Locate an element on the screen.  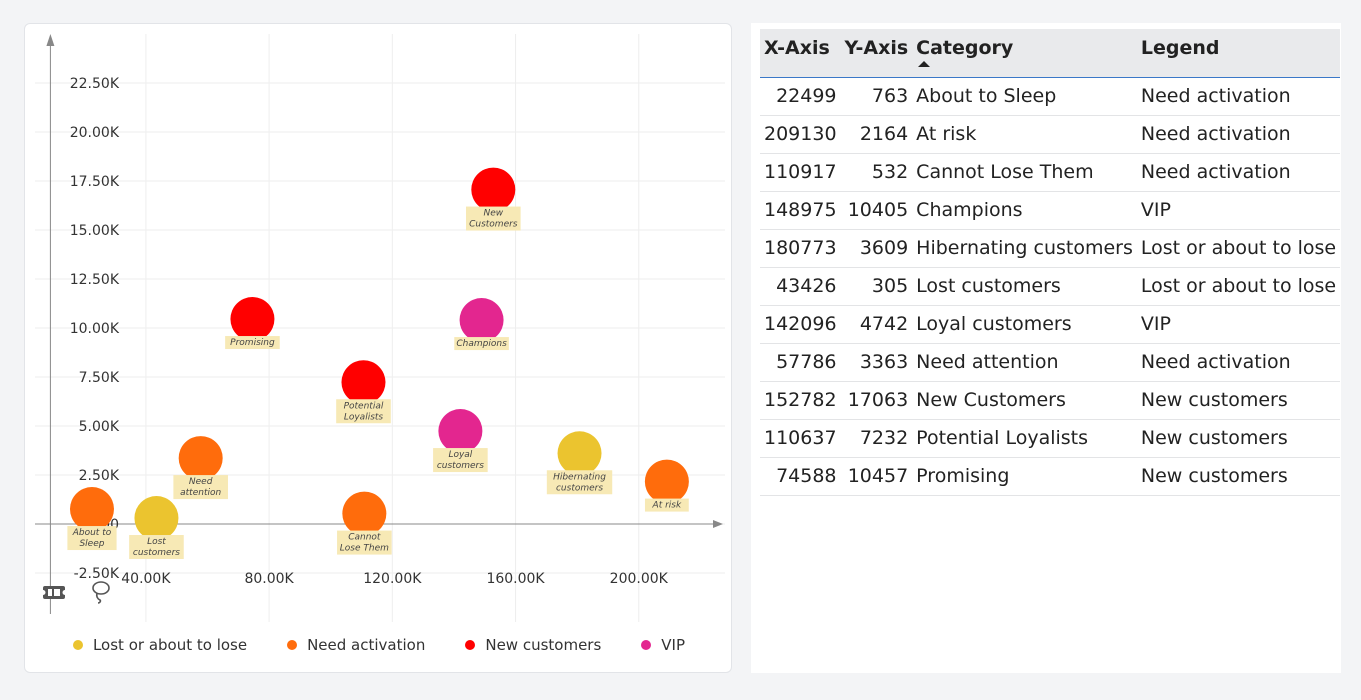
table-row: 209130 2164 At risk Need activation is located at coordinates (1050, 134).